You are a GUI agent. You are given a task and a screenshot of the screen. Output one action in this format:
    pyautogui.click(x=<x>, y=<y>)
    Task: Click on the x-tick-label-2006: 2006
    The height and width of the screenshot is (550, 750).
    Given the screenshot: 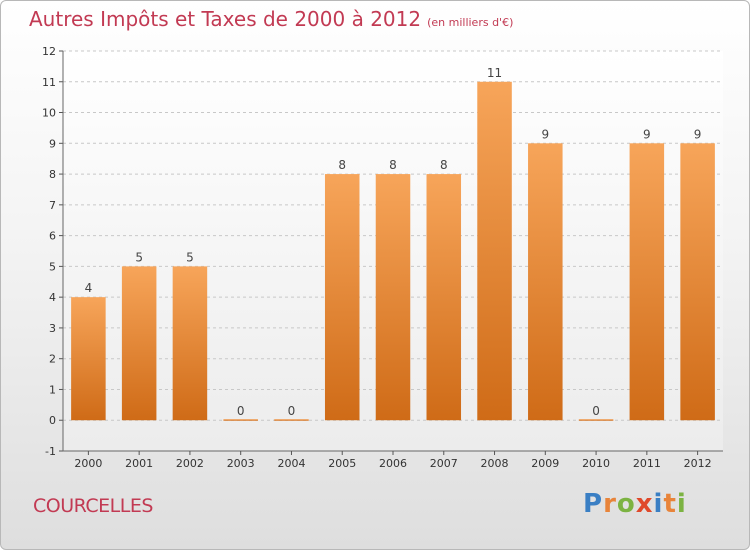 What is the action you would take?
    pyautogui.click(x=393, y=463)
    